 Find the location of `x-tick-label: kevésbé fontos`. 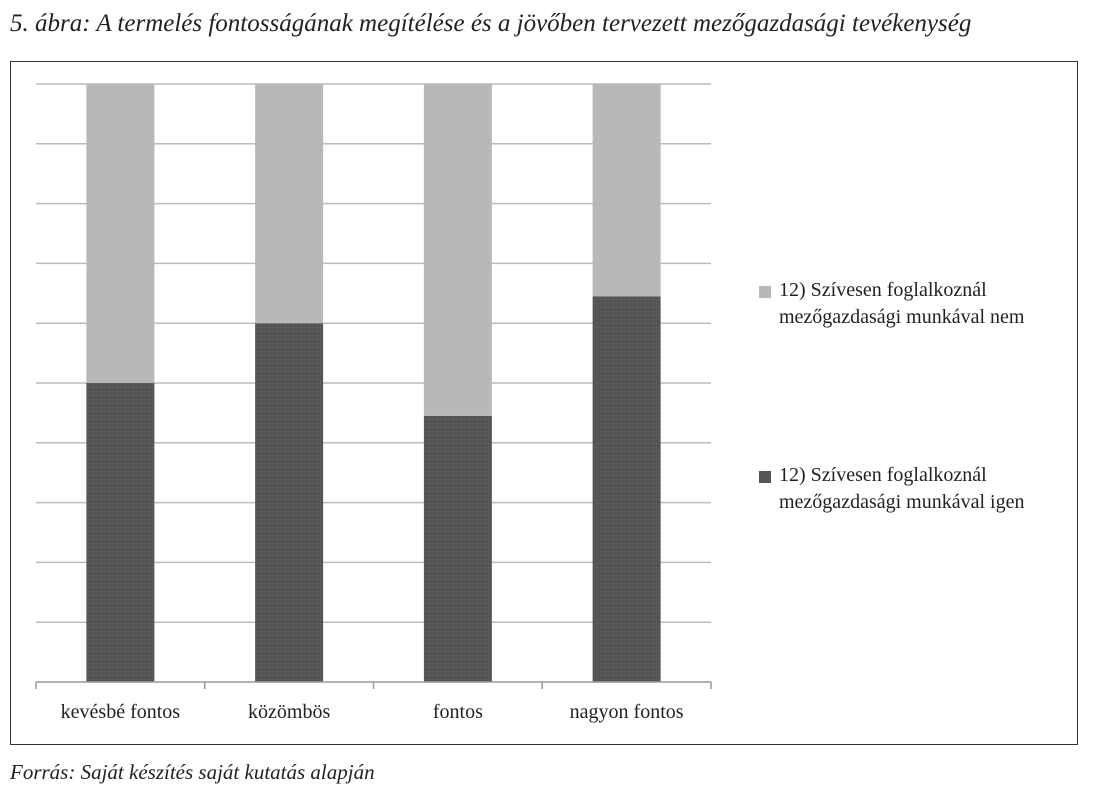

x-tick-label: kevésbé fontos is located at coordinates (121, 712).